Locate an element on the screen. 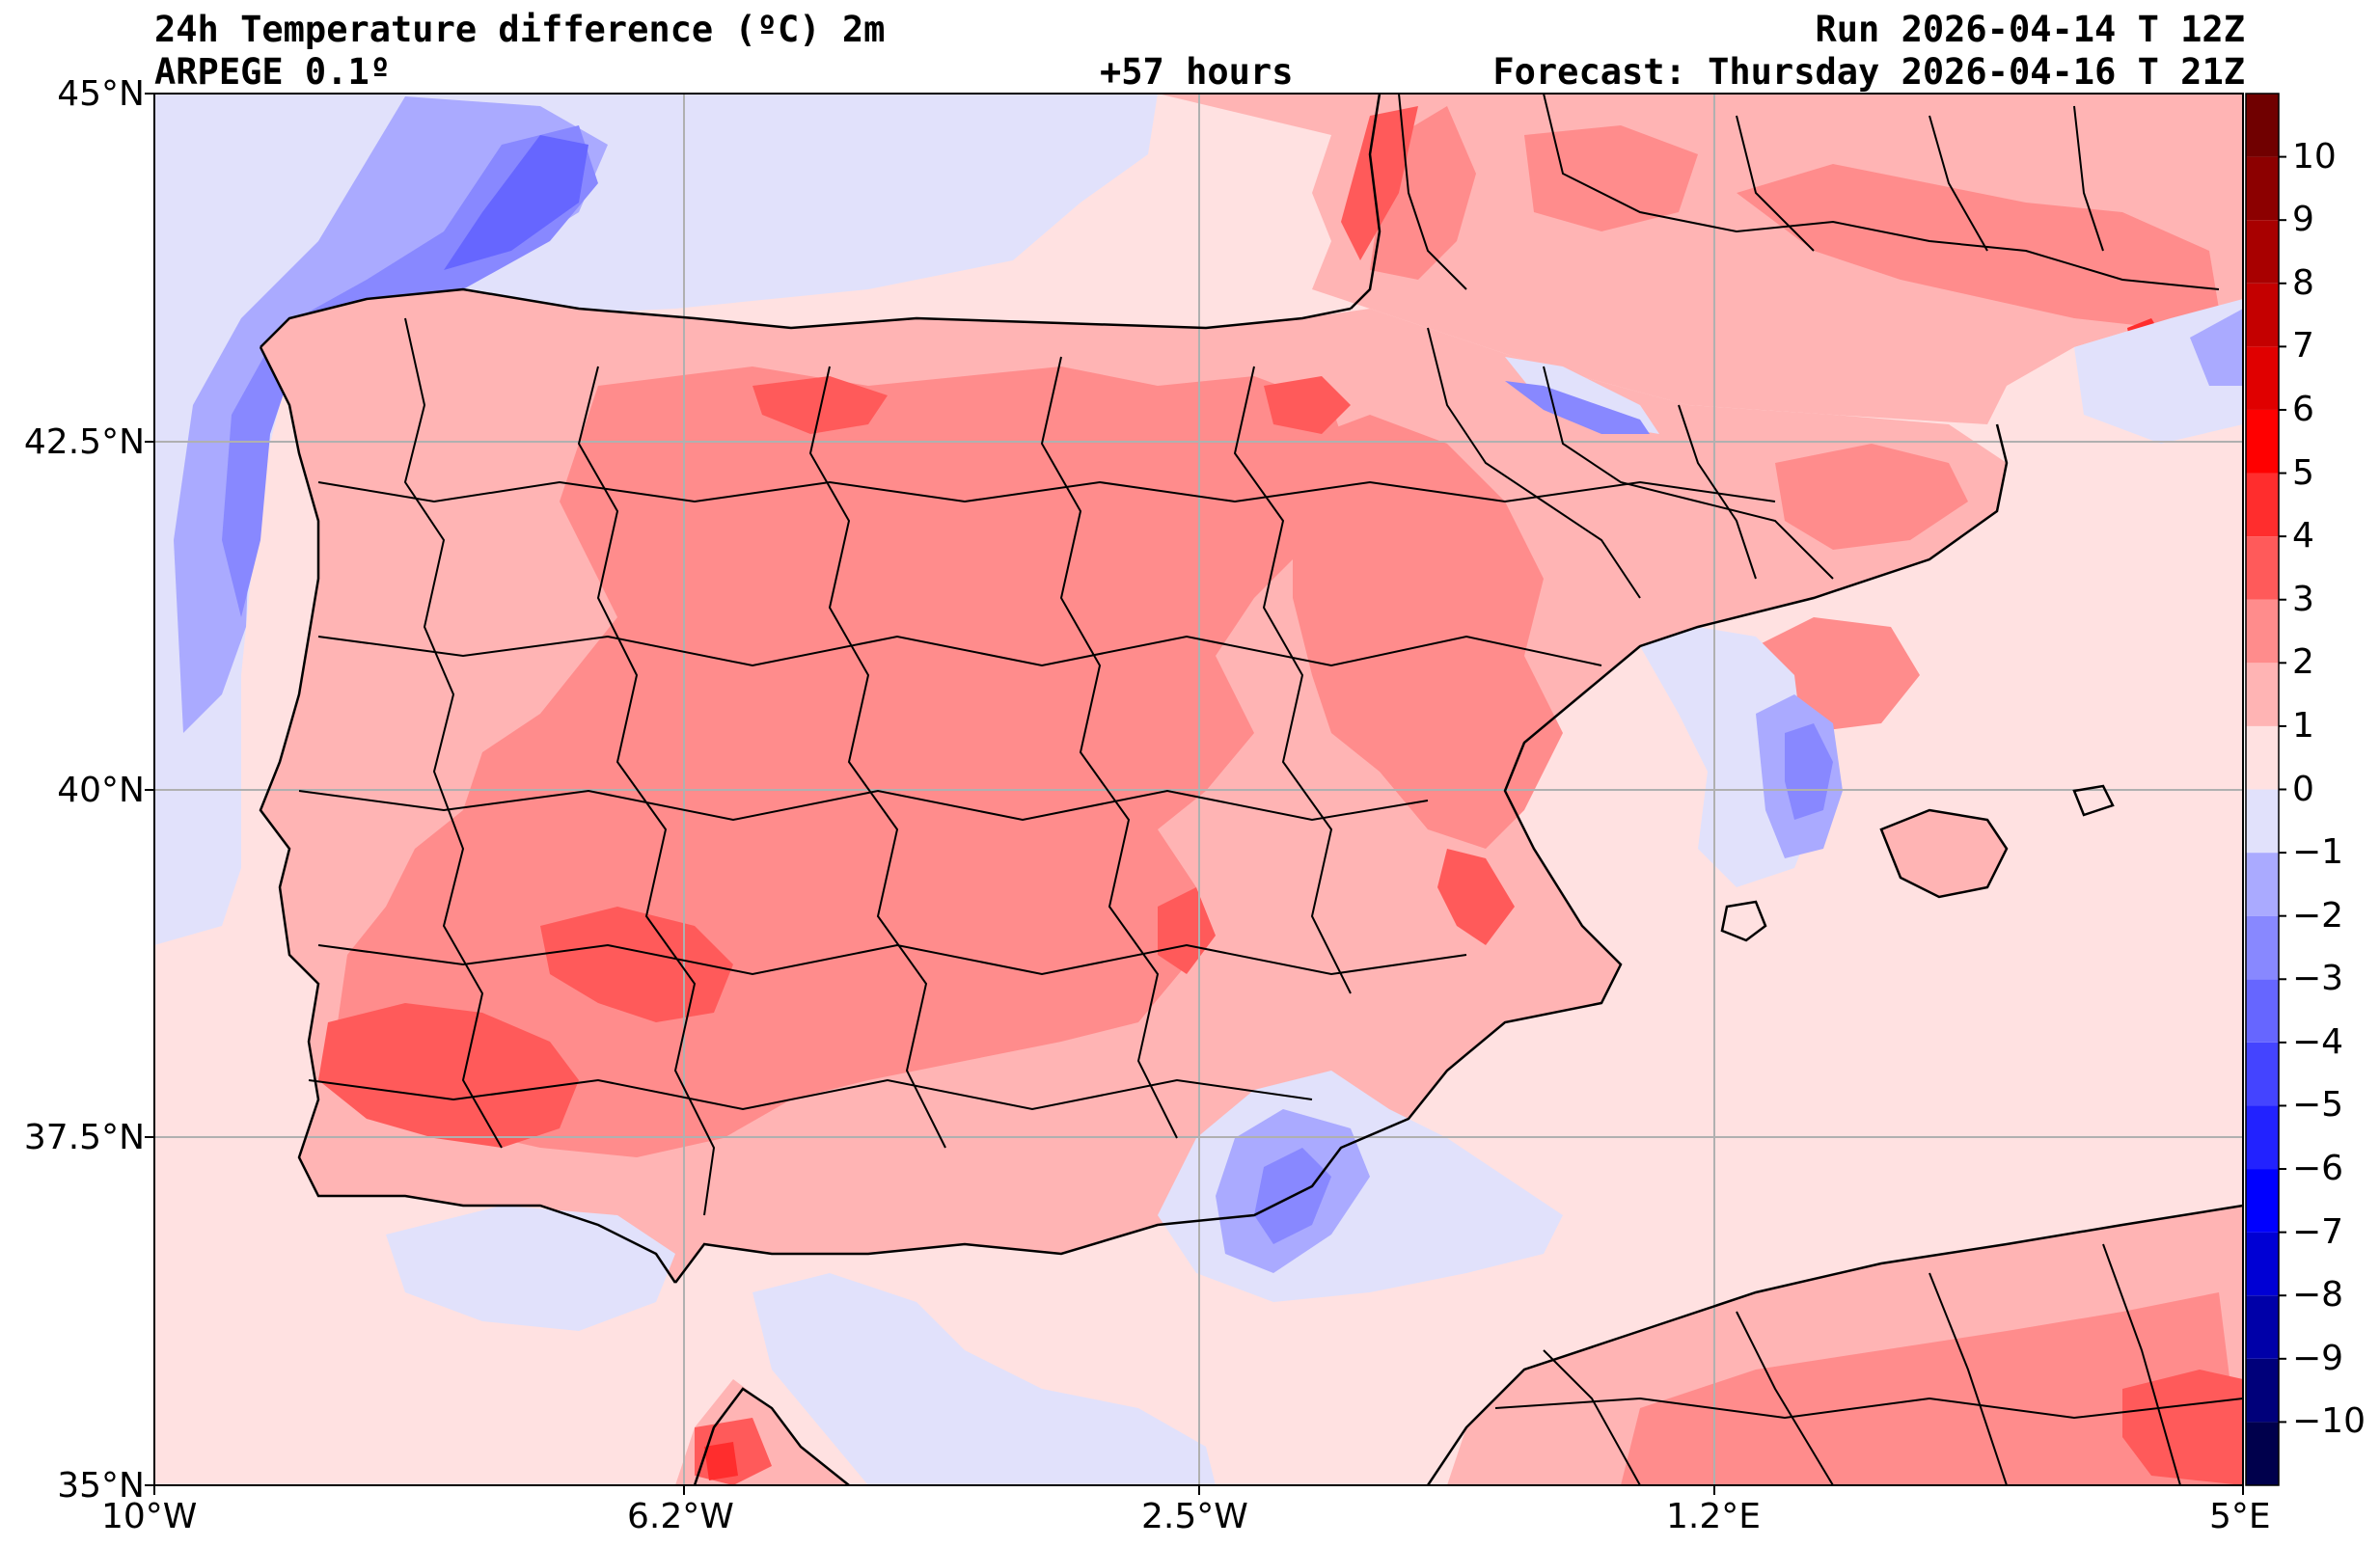 This screenshot has height=1547, width=2380. colorbar is located at coordinates (2265, 789).